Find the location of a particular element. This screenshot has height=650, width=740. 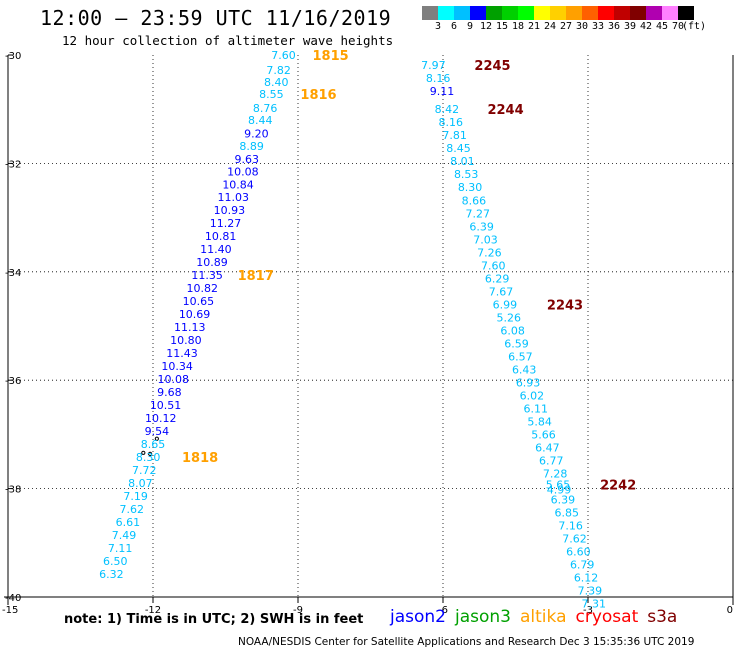

wave-height-value: 5.66 is located at coordinates (543, 434).